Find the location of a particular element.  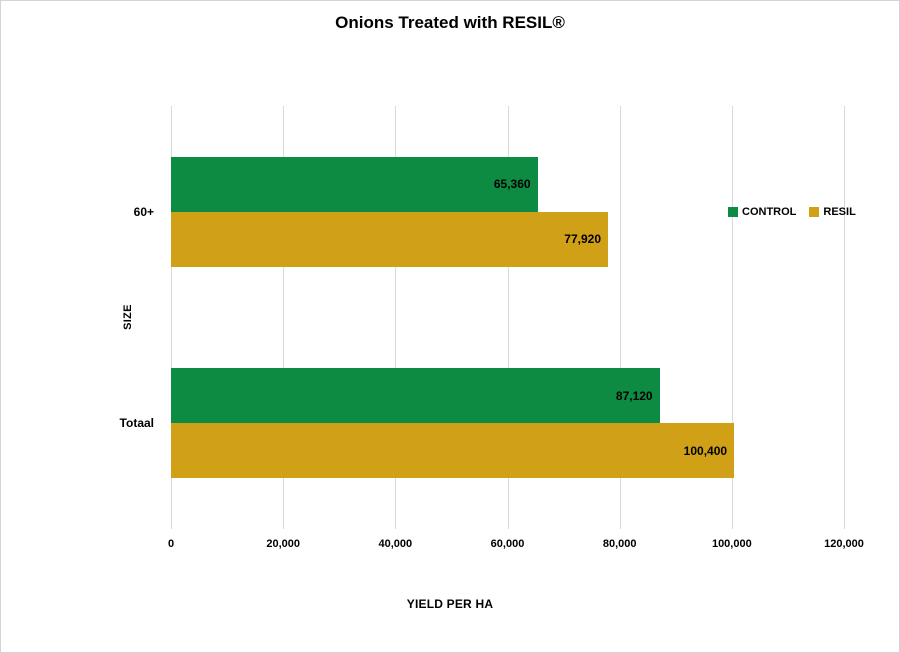

legend-swatch-control-icon is located at coordinates (733, 212).